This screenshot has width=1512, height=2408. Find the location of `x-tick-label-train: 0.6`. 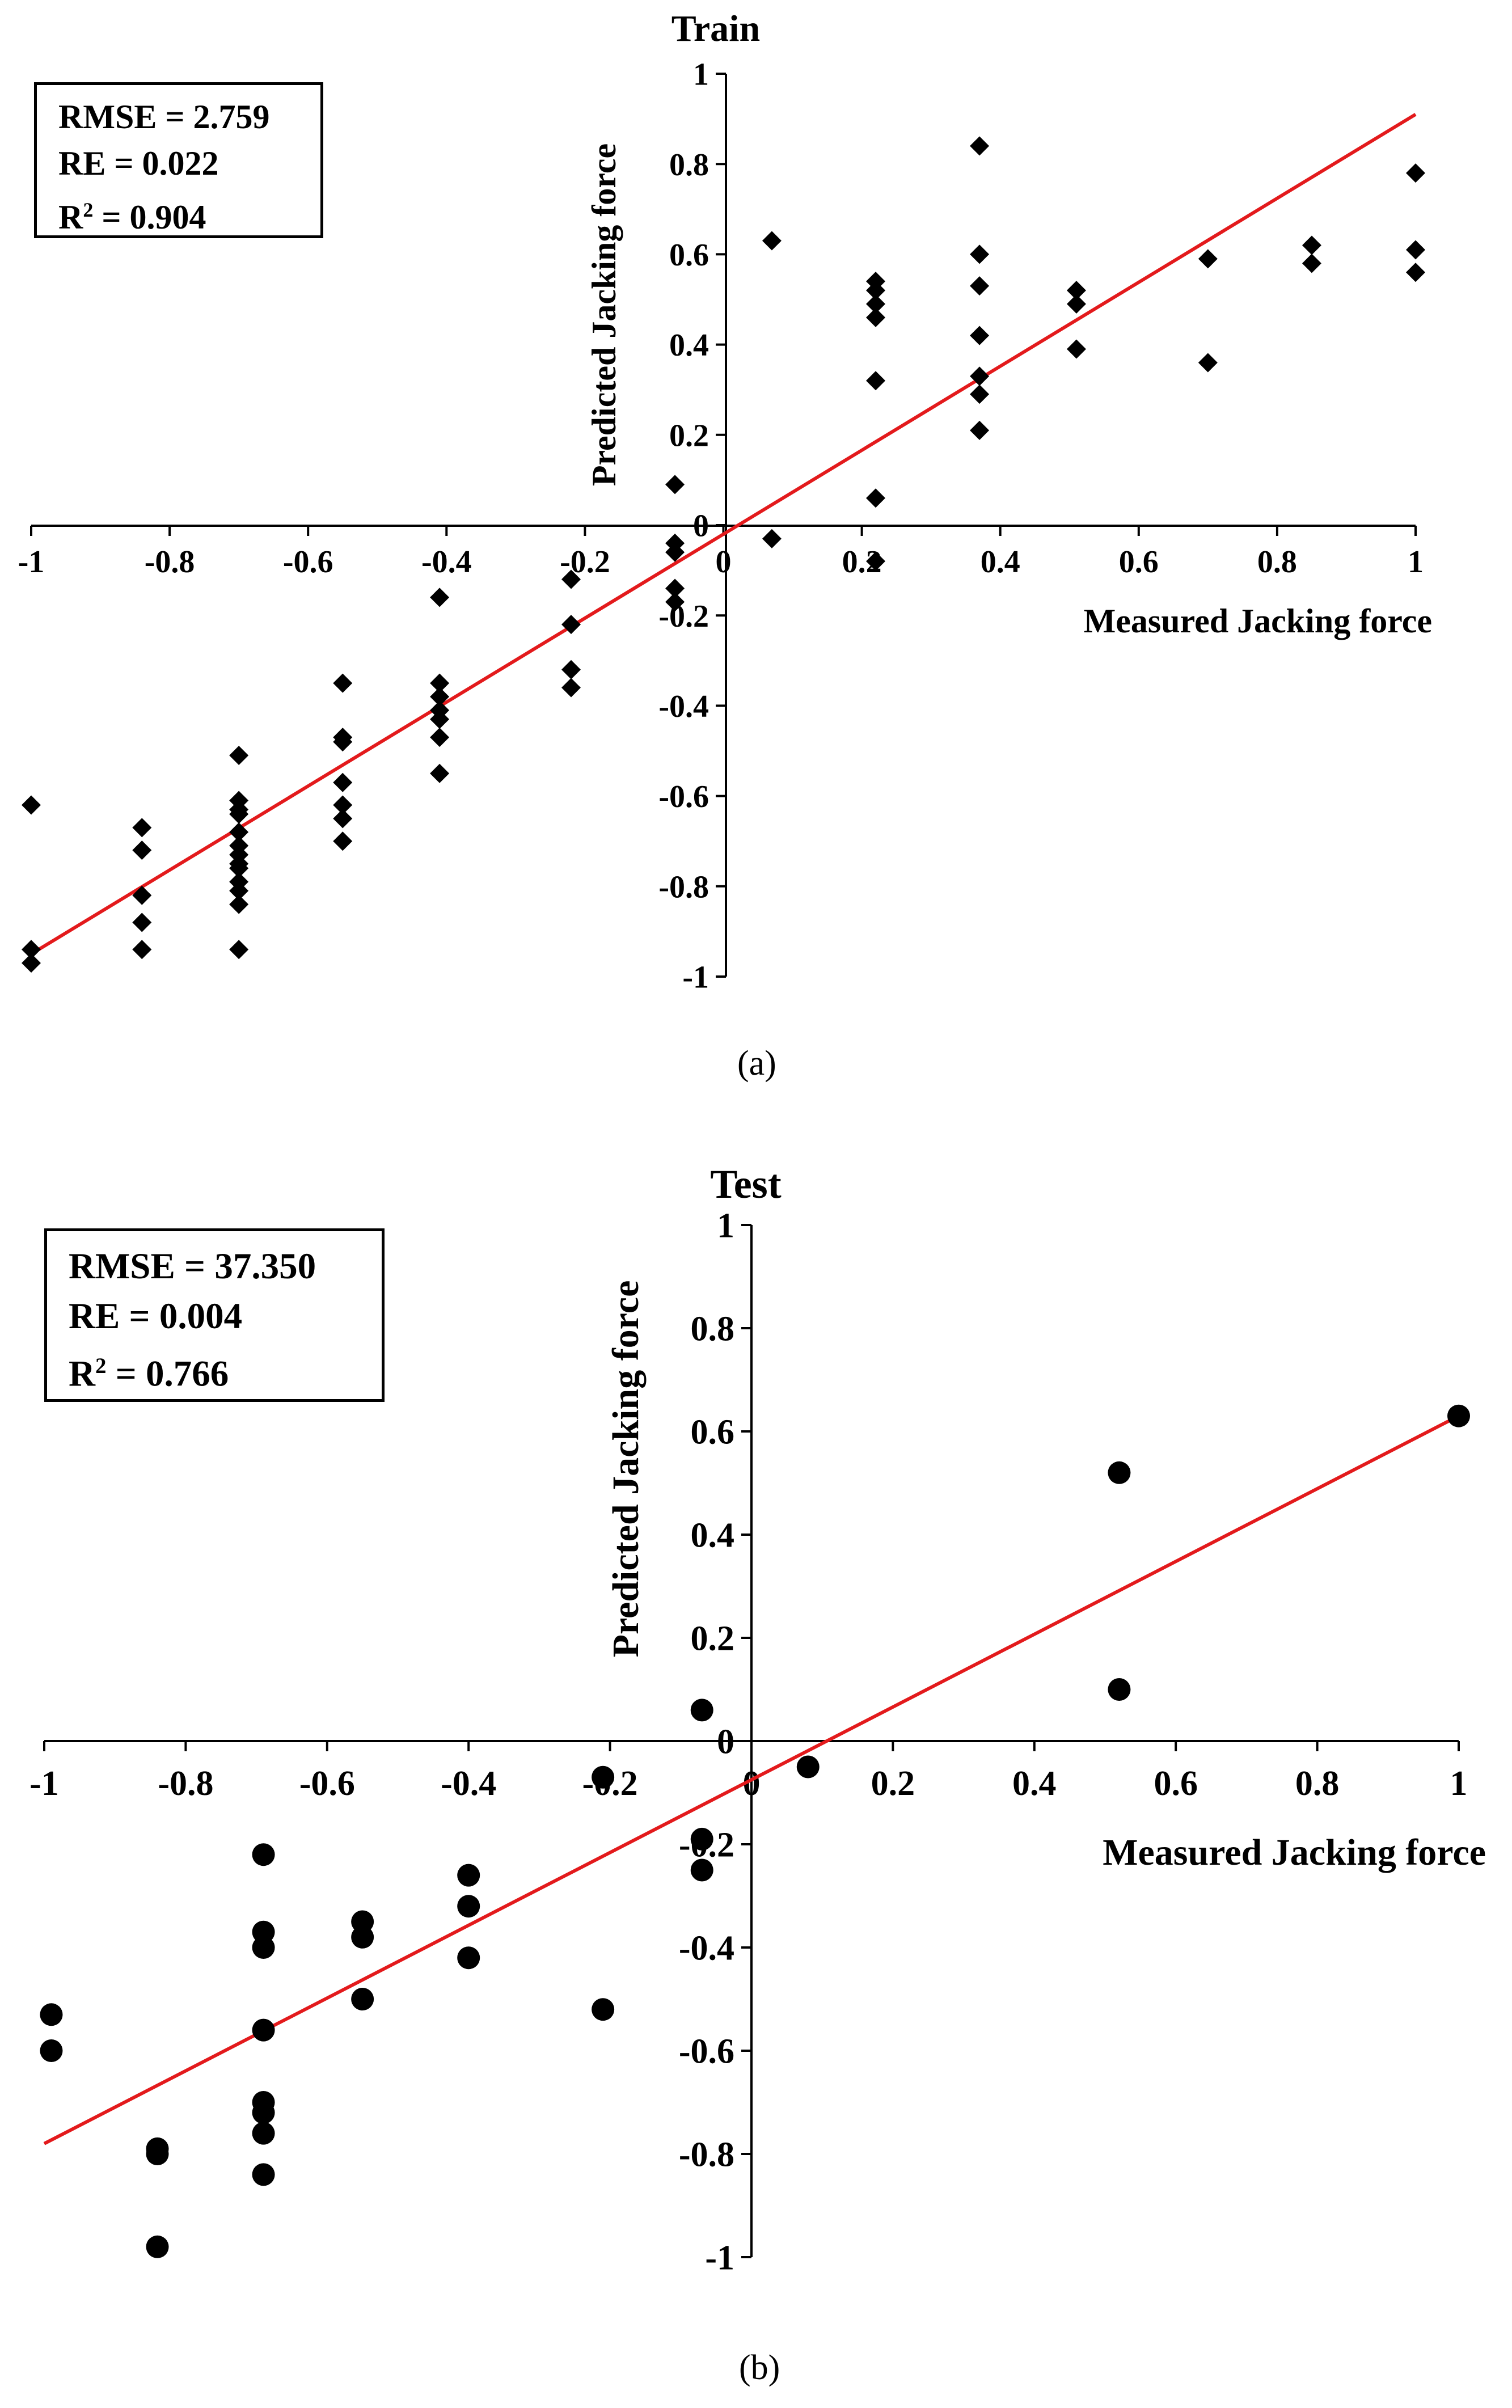

x-tick-label-train: 0.6 is located at coordinates (1139, 562).